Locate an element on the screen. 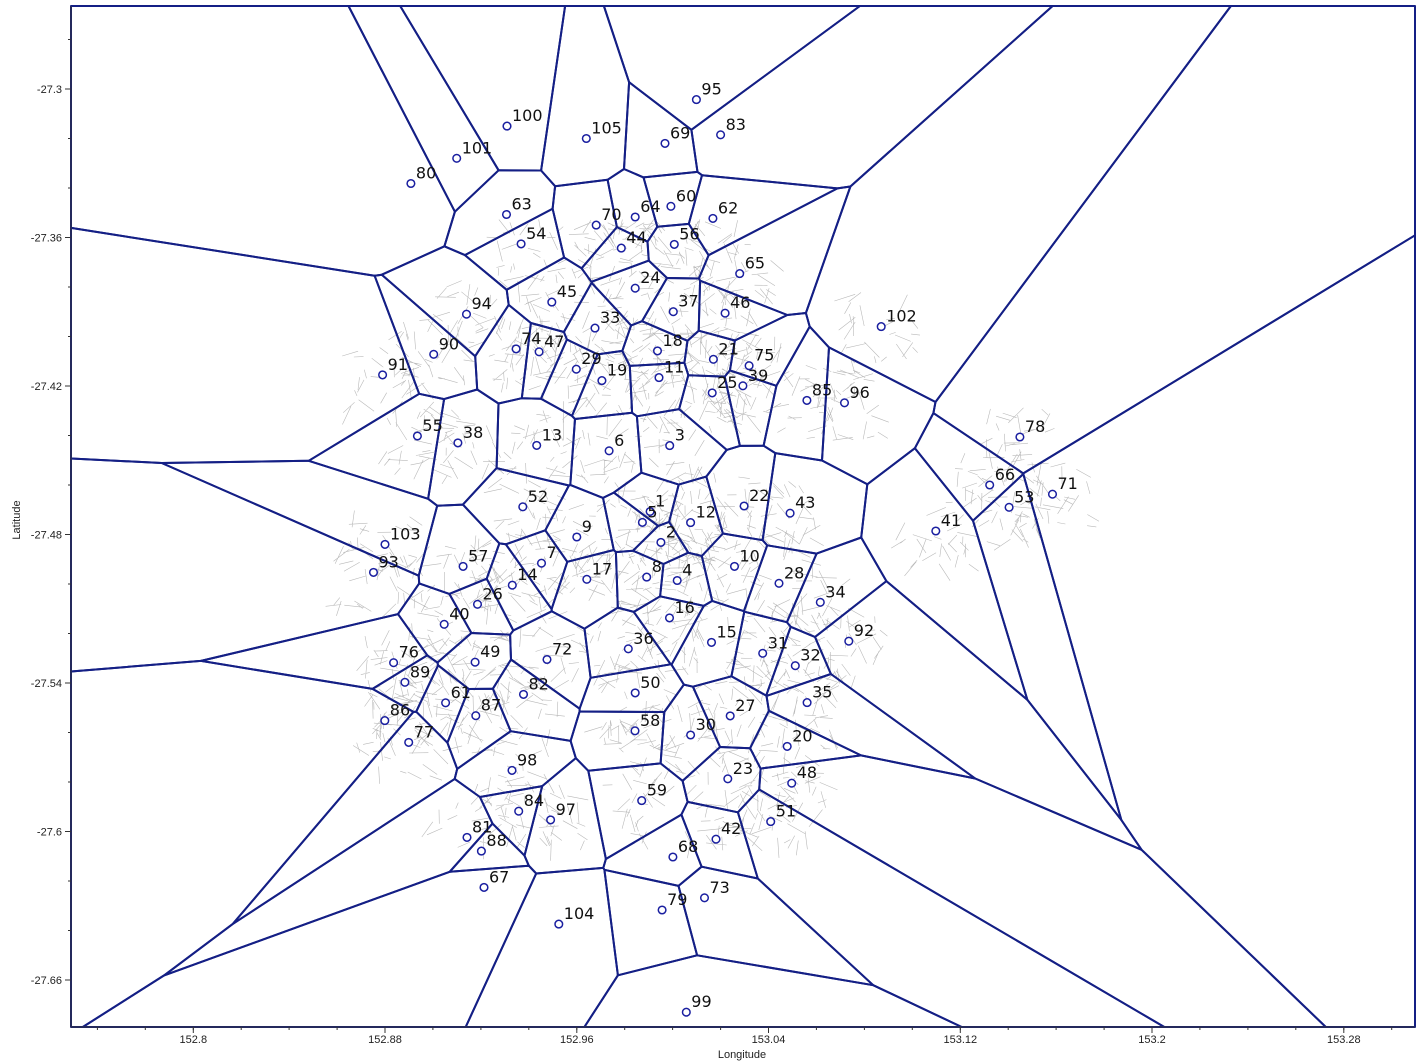 This screenshot has height=1063, width=1421. y-tick-label: -27.42 is located at coordinates (46, 387).